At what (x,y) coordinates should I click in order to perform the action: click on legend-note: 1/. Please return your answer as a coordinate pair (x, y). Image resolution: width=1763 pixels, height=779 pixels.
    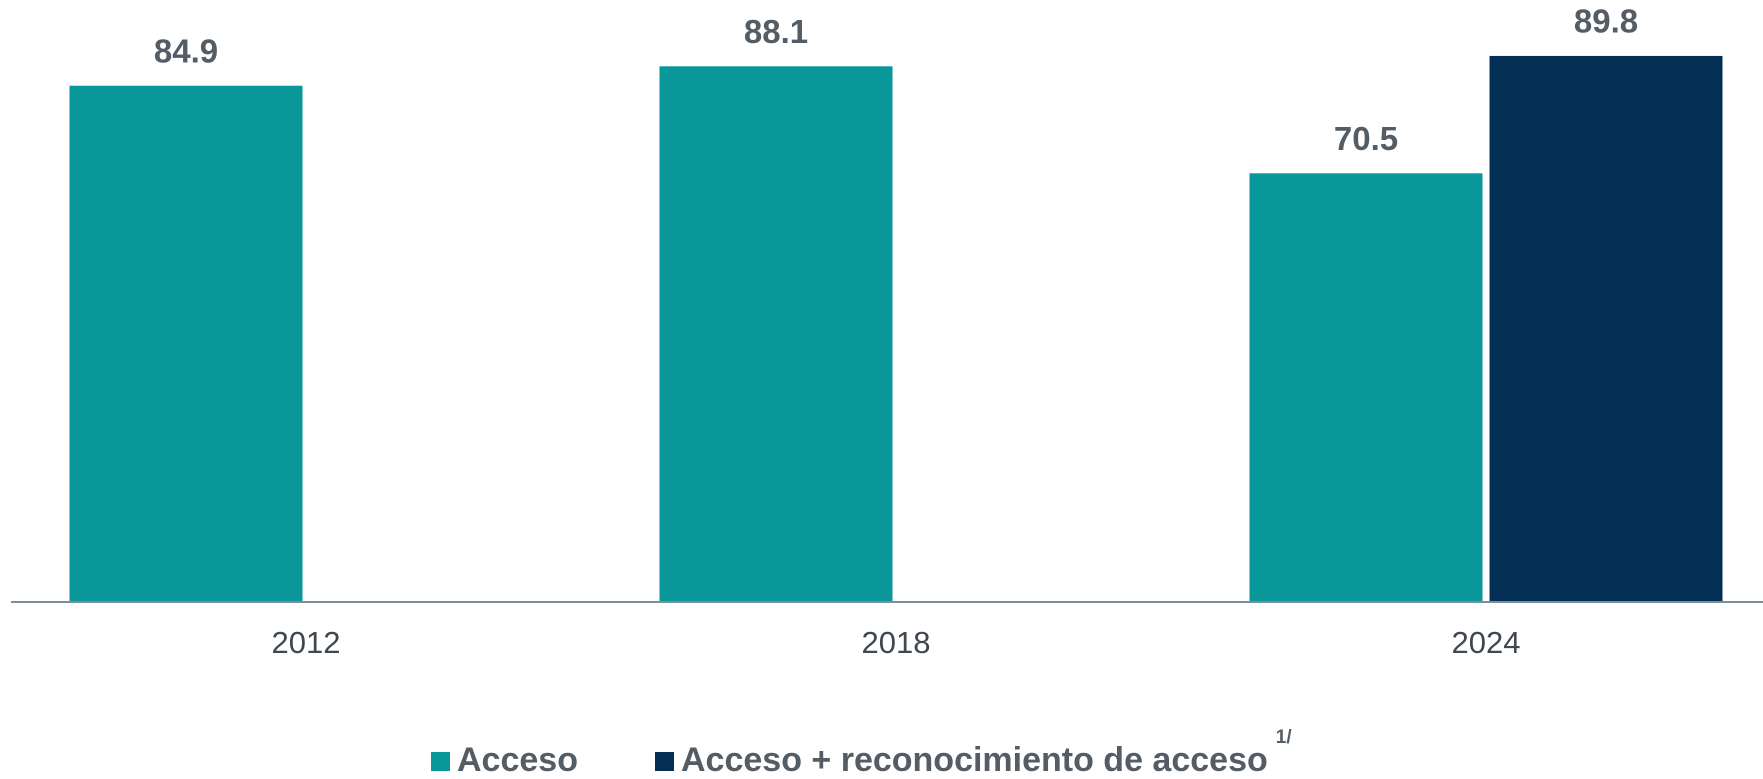
    Looking at the image, I should click on (1284, 737).